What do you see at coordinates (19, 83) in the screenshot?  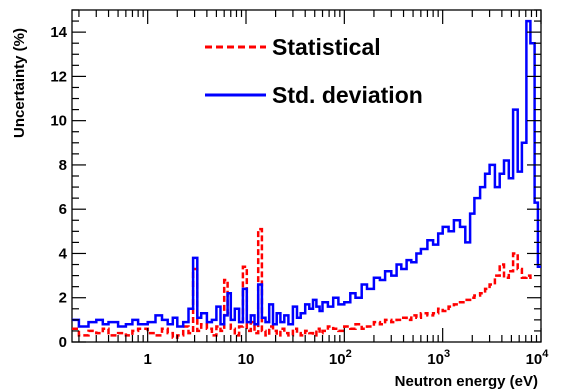 I see `y-axis-title: Uncertainty (%)` at bounding box center [19, 83].